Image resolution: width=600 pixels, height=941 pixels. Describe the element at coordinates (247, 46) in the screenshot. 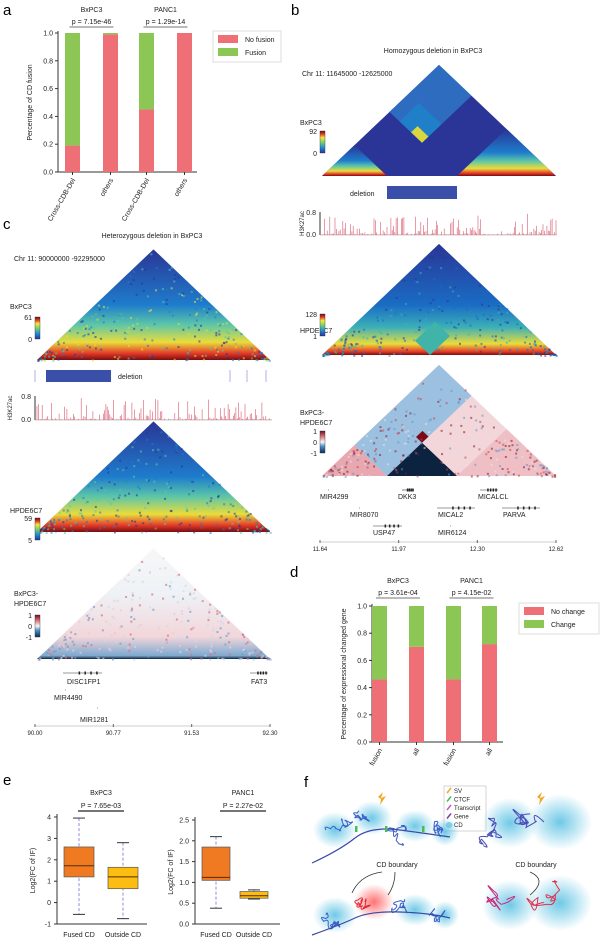

I see `legend-box` at that location.